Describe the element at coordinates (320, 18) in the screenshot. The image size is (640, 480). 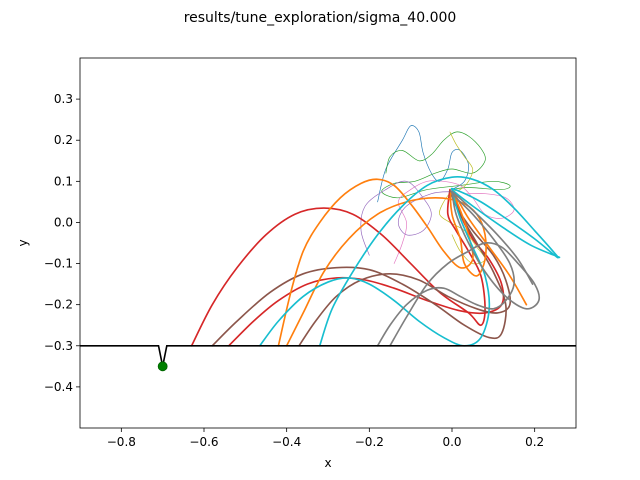
I see `chart-title: results/tune_exploration/sigma_40.000` at that location.